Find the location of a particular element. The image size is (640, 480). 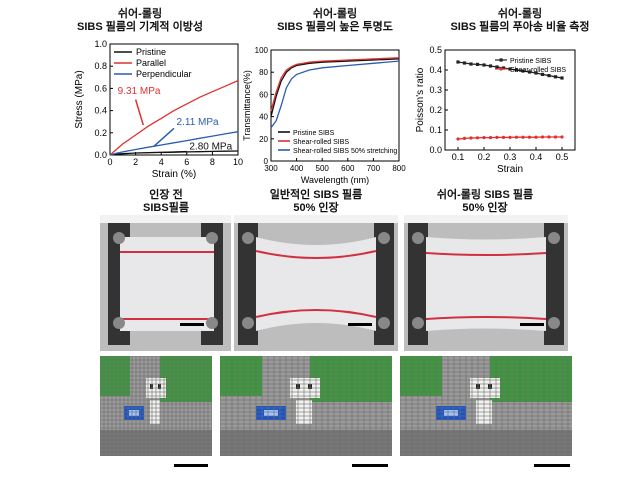

legend-label: Perpendicular is located at coordinates (164, 74).